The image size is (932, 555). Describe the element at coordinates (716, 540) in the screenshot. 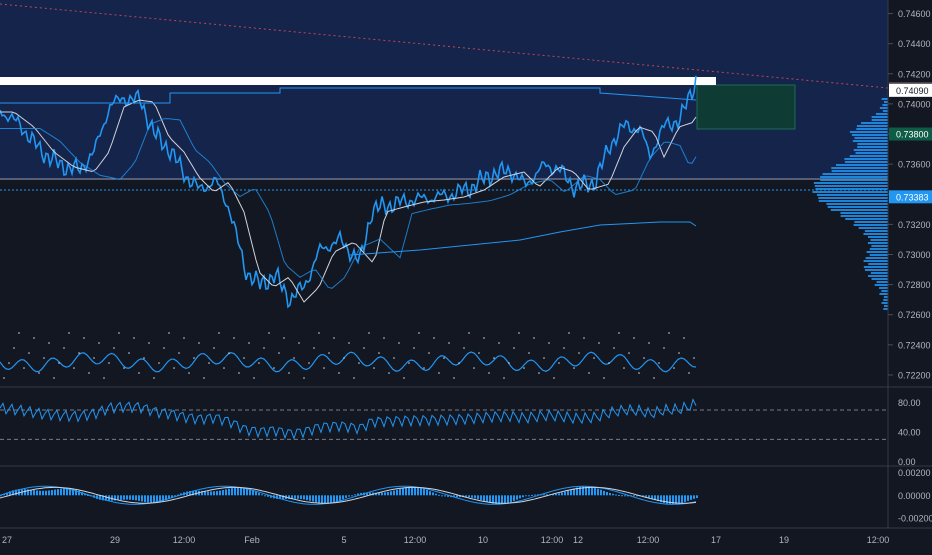

I see `time-tick-label: 17` at that location.